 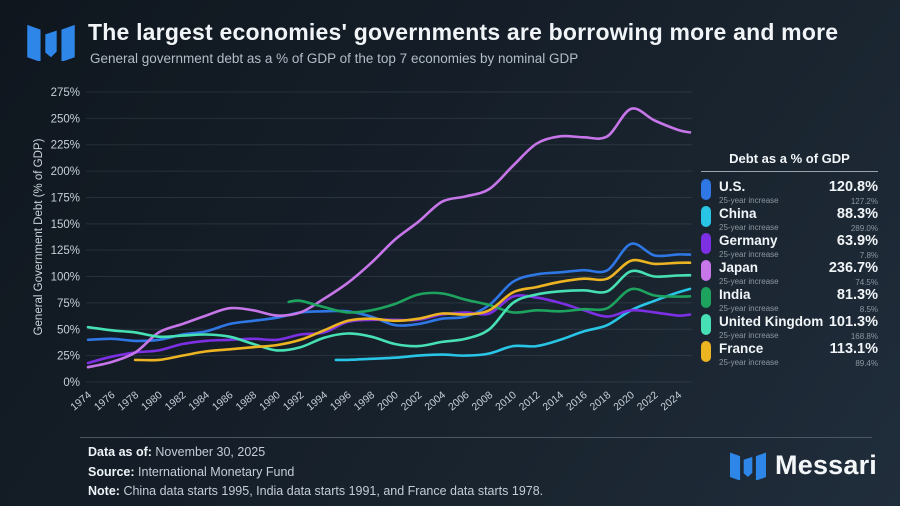 I want to click on legend-row-u-s: U.S. 25-year increase 120.8% 127.2%, so click(x=789, y=192).